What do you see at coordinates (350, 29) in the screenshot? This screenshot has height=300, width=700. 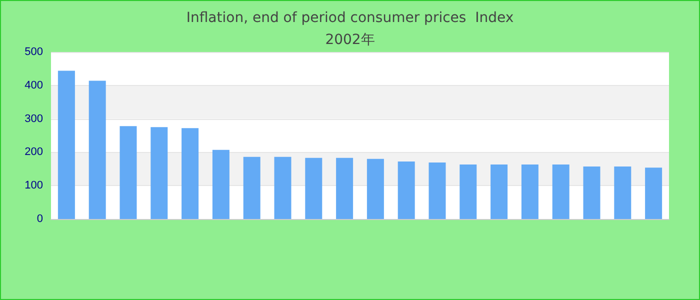 I see `chart-title: Inflation, end of period consumer prices Index 2002年` at bounding box center [350, 29].